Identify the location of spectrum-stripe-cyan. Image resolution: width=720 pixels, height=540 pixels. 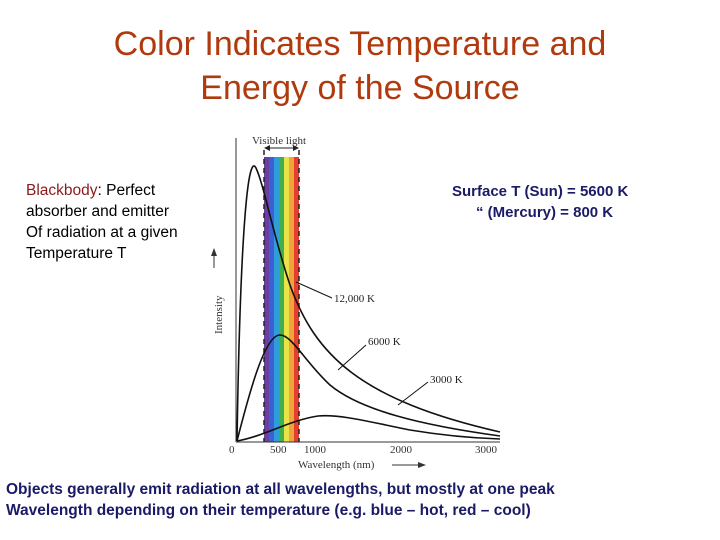
(276, 299).